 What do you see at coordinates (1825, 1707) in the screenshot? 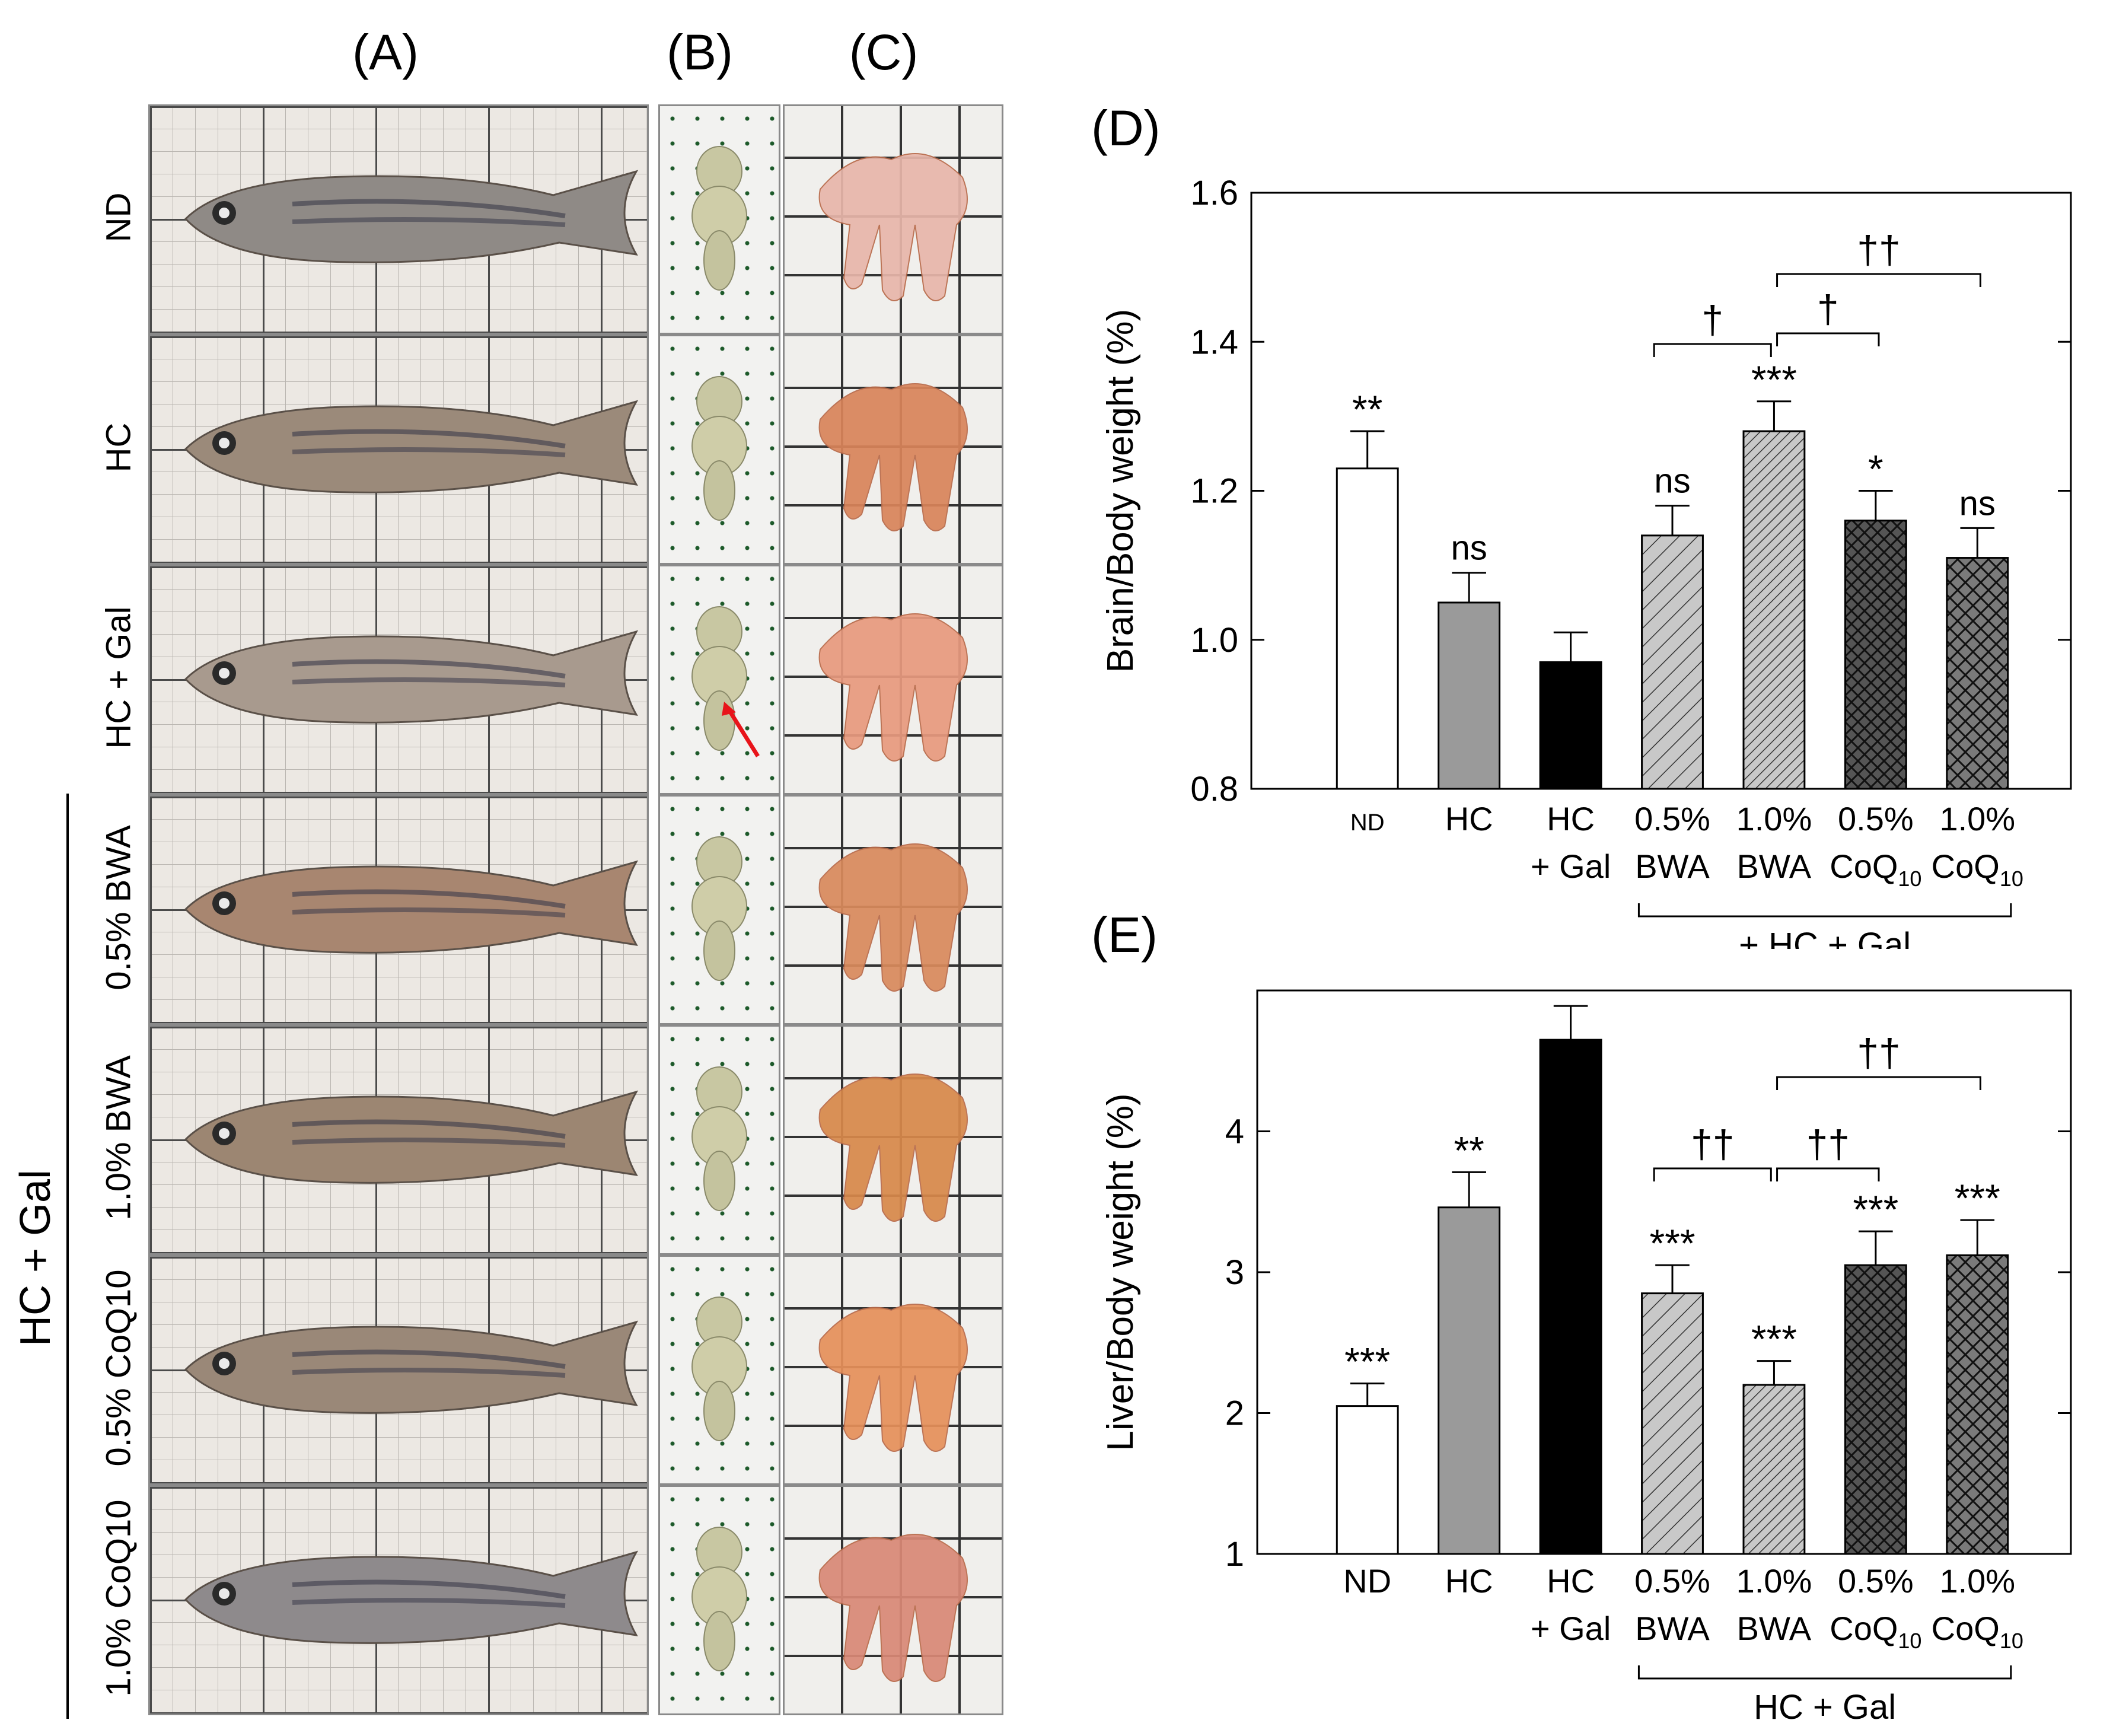
I see `group-bracket-label: HC + Gal` at bounding box center [1825, 1707].